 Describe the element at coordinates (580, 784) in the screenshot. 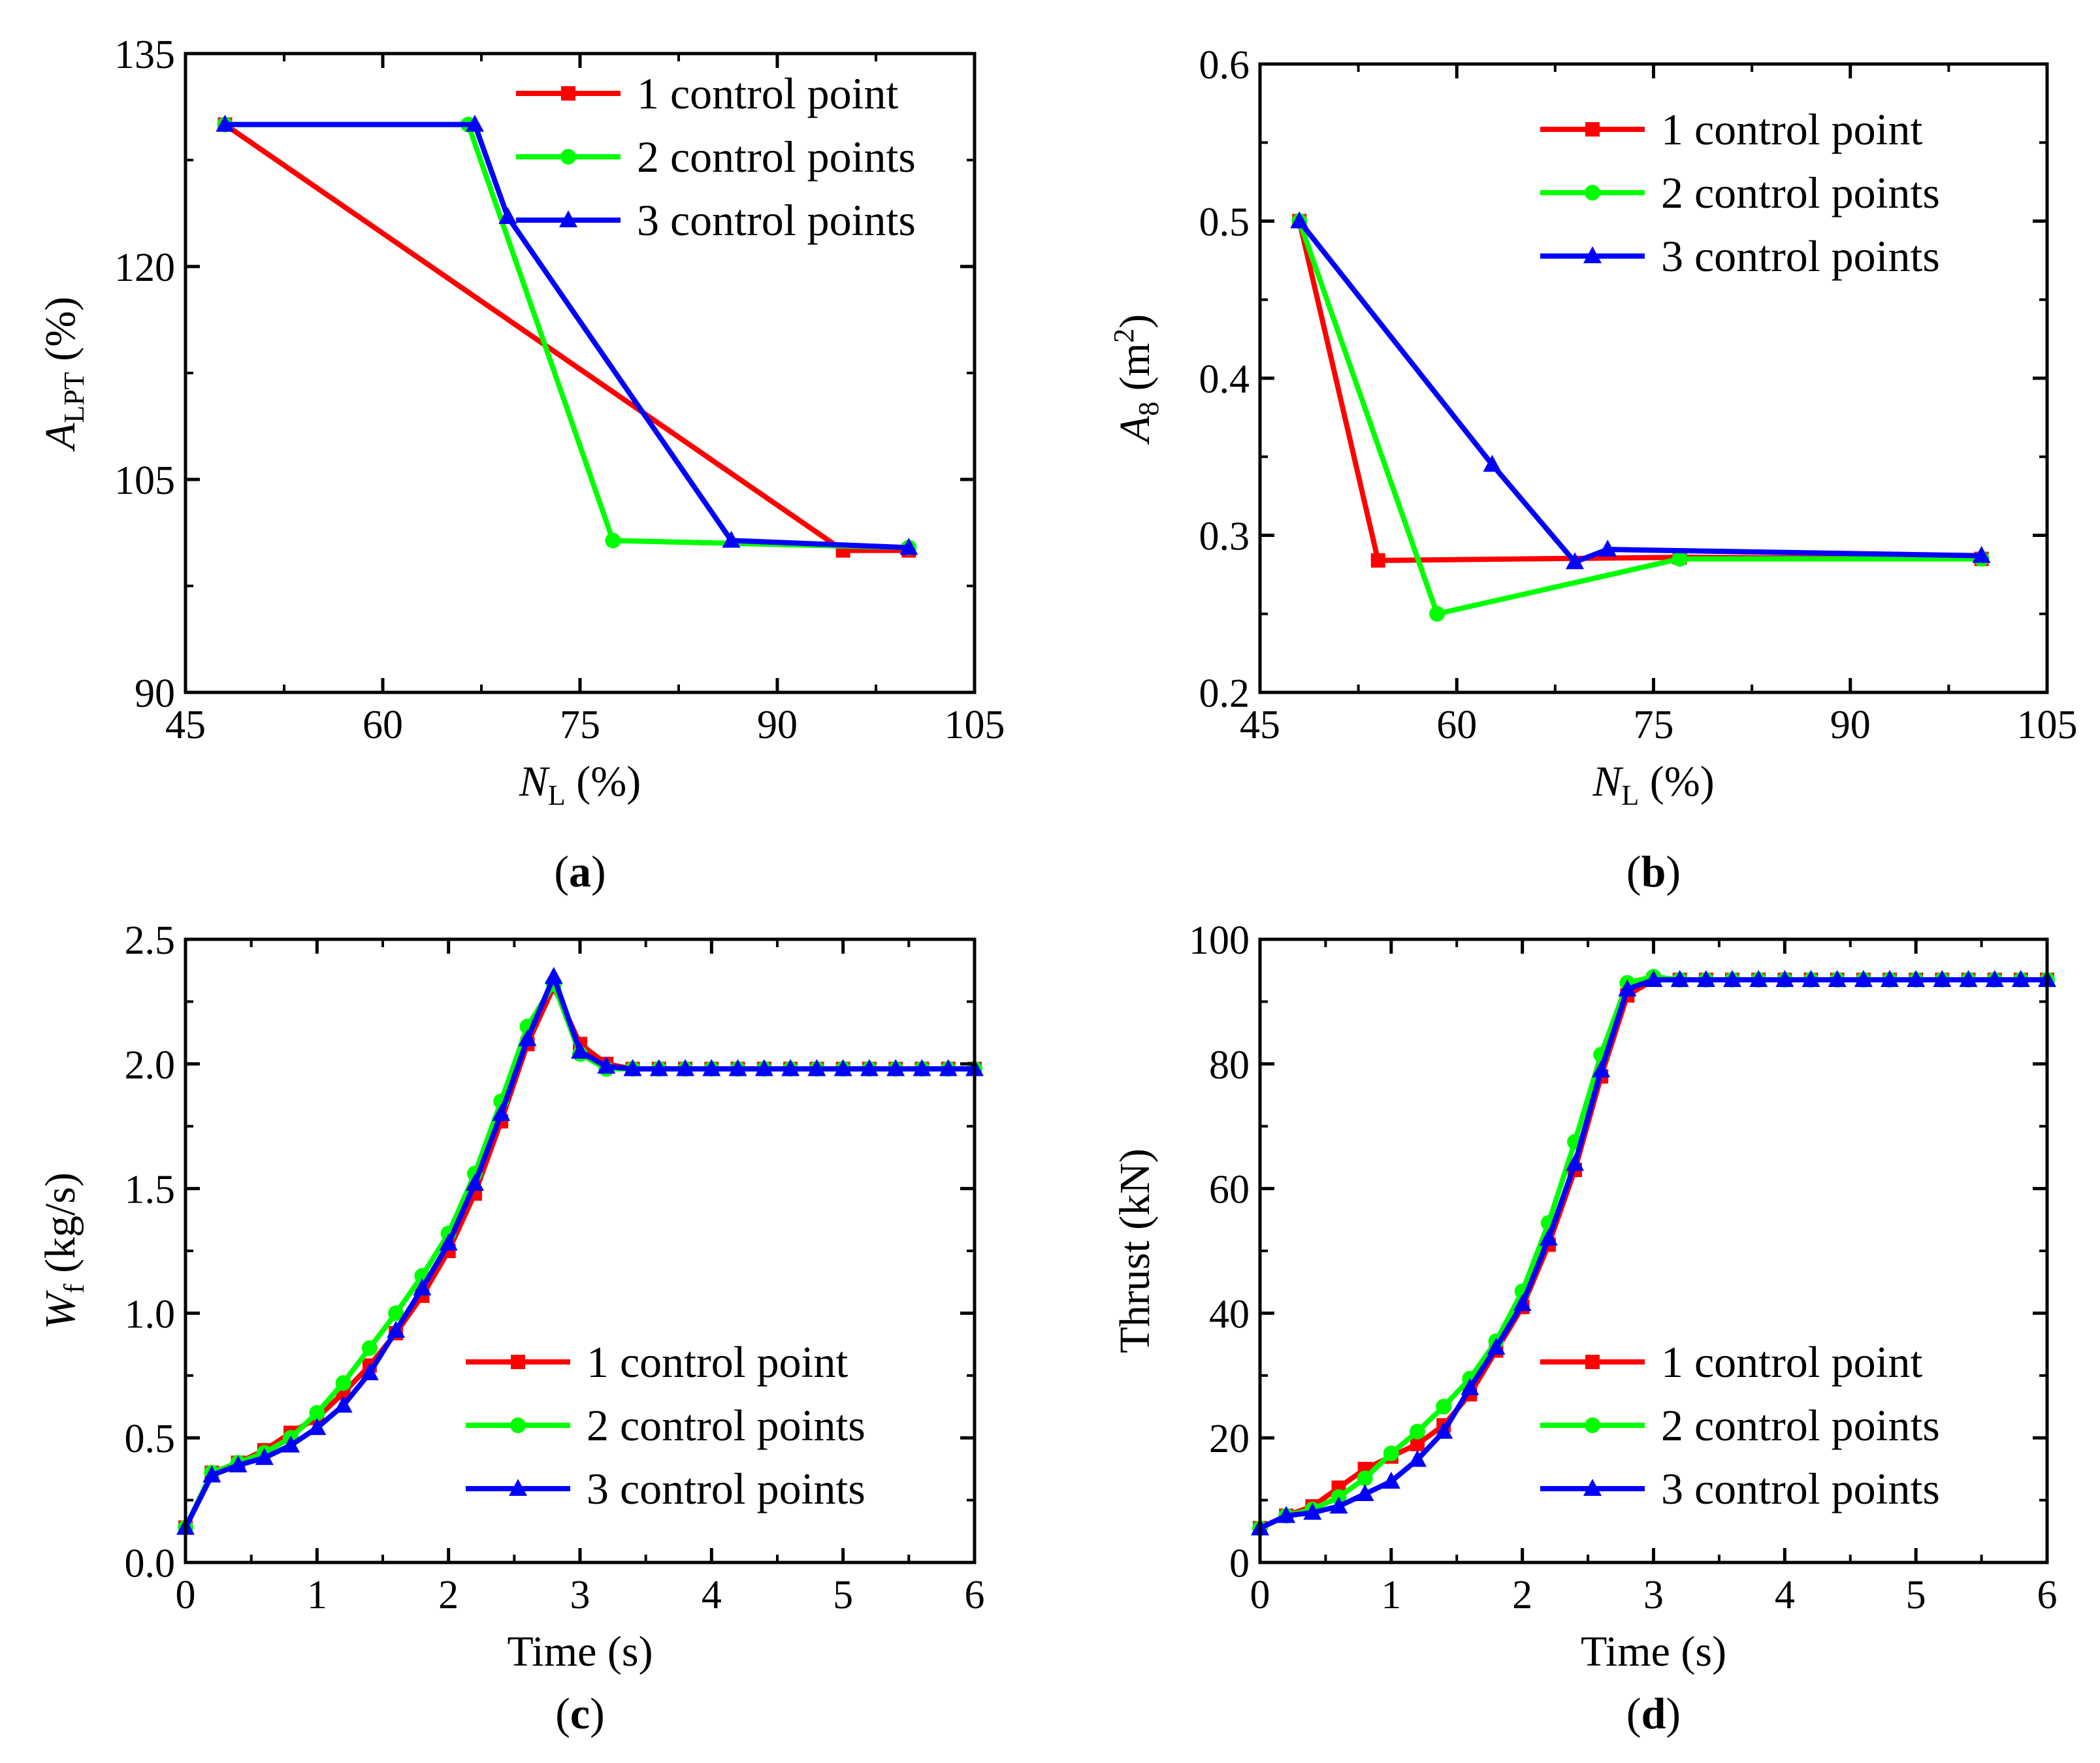

I see `panel-a-xlabel: NL (%)` at that location.